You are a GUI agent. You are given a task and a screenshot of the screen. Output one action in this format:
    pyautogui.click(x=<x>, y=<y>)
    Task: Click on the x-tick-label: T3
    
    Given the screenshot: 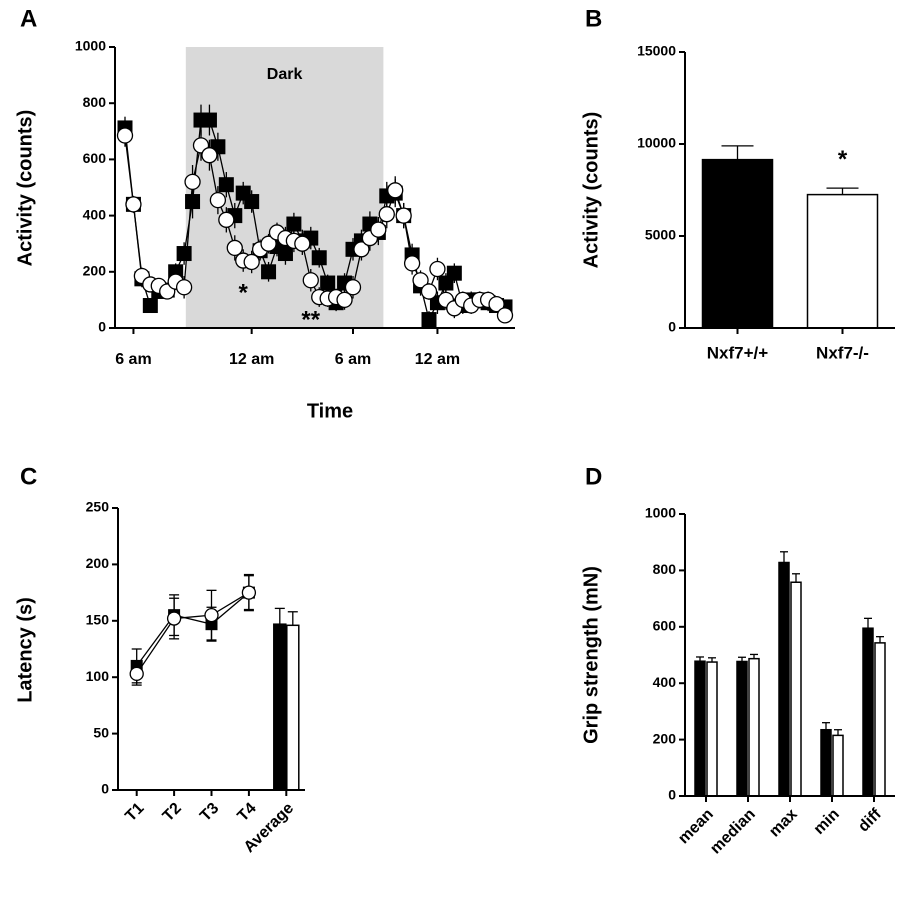 What is the action you would take?
    pyautogui.click(x=209, y=812)
    